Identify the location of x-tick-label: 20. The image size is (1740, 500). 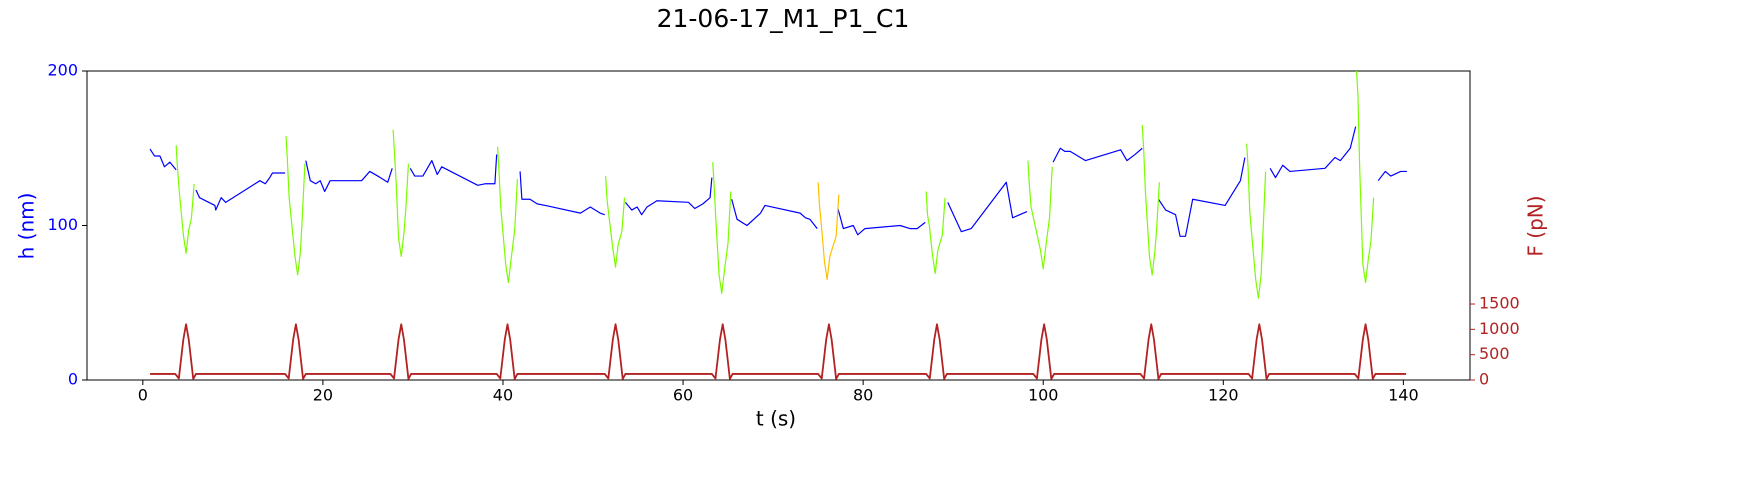
(323, 395).